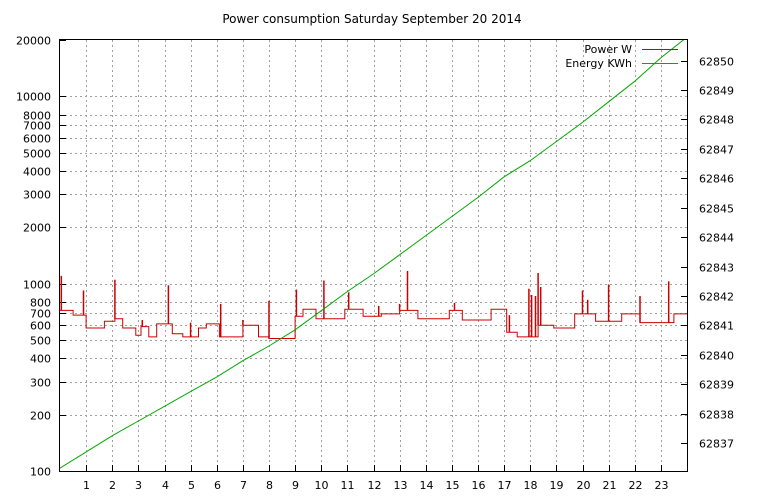  What do you see at coordinates (373, 323) in the screenshot?
I see `power-series-line` at bounding box center [373, 323].